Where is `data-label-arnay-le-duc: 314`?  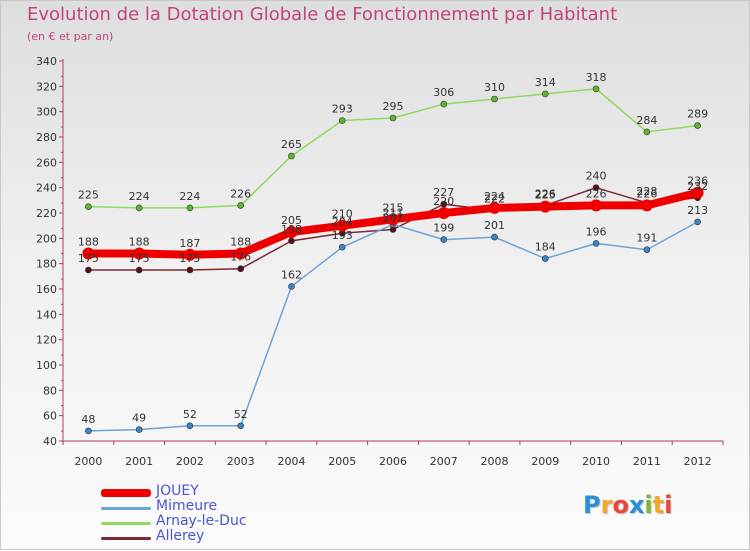
data-label-arnay-le-duc: 314 is located at coordinates (545, 82).